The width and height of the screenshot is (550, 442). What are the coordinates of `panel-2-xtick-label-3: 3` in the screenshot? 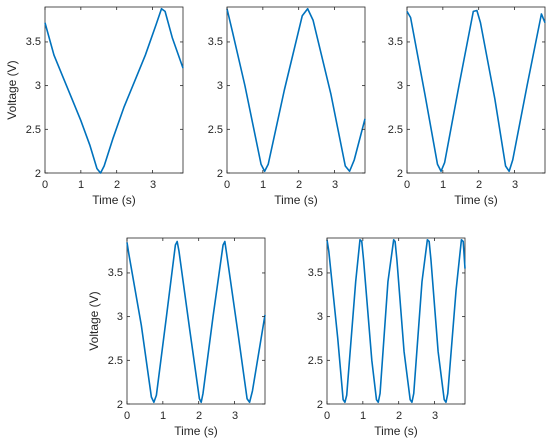 It's located at (335, 185).